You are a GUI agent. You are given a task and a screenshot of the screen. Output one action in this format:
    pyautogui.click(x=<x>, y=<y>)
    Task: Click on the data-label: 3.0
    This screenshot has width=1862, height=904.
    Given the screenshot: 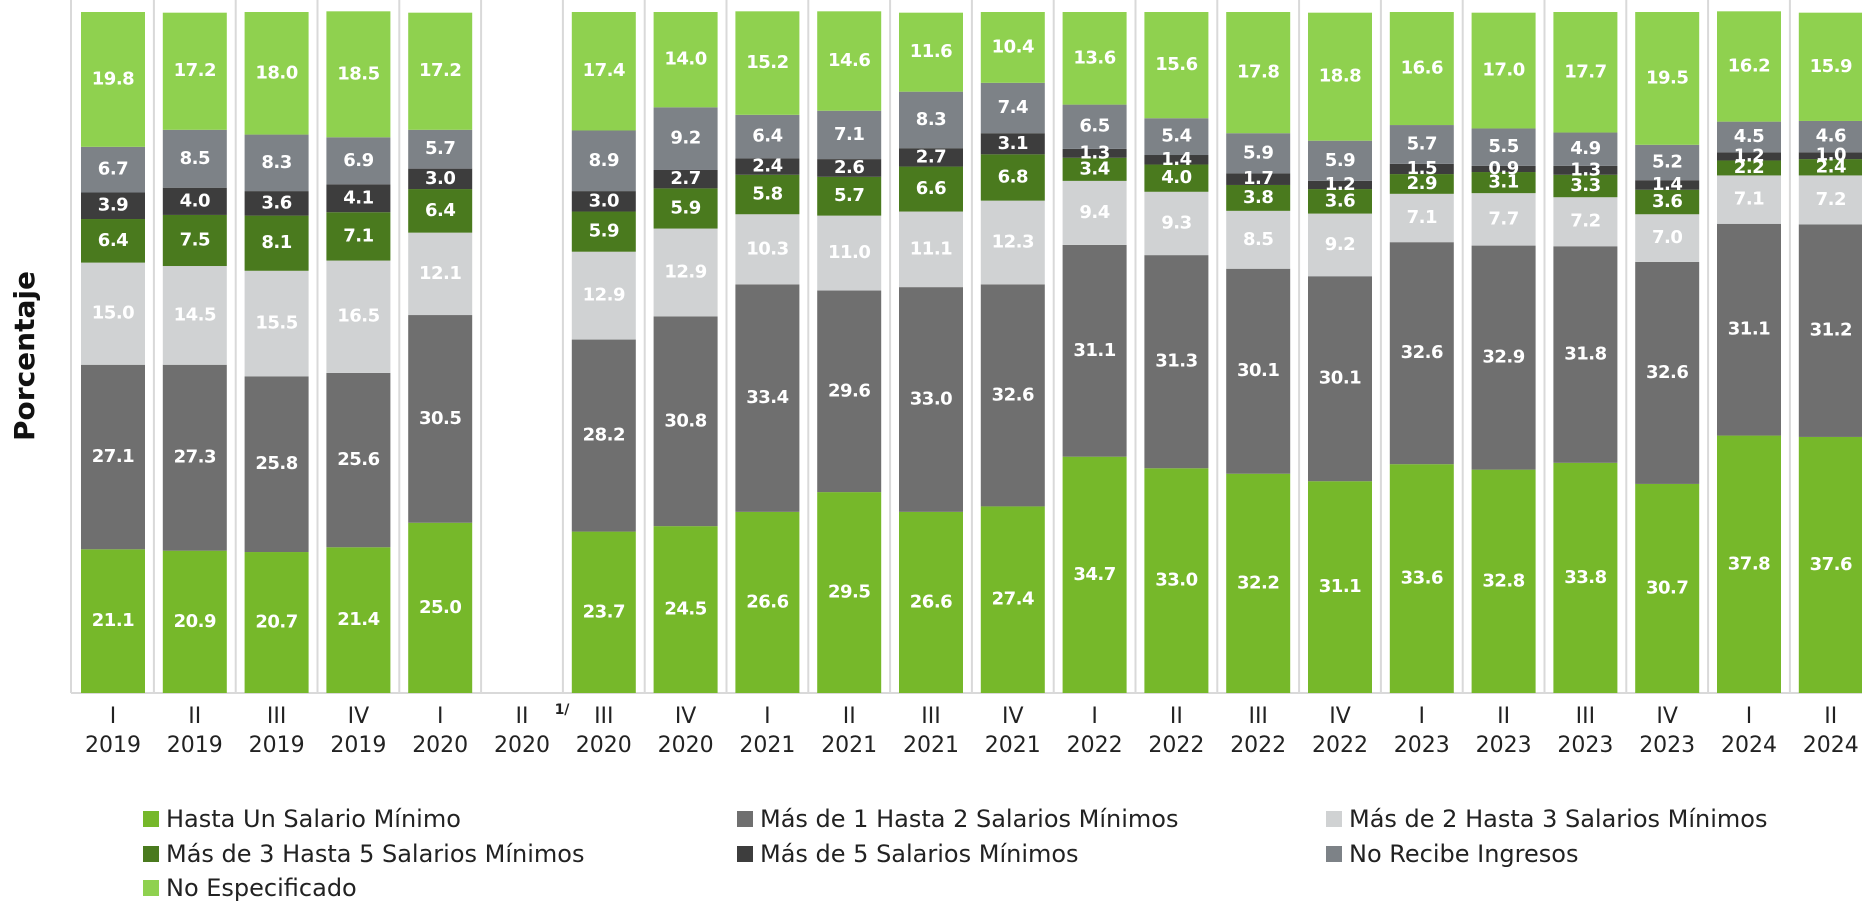 What is the action you would take?
    pyautogui.click(x=440, y=178)
    